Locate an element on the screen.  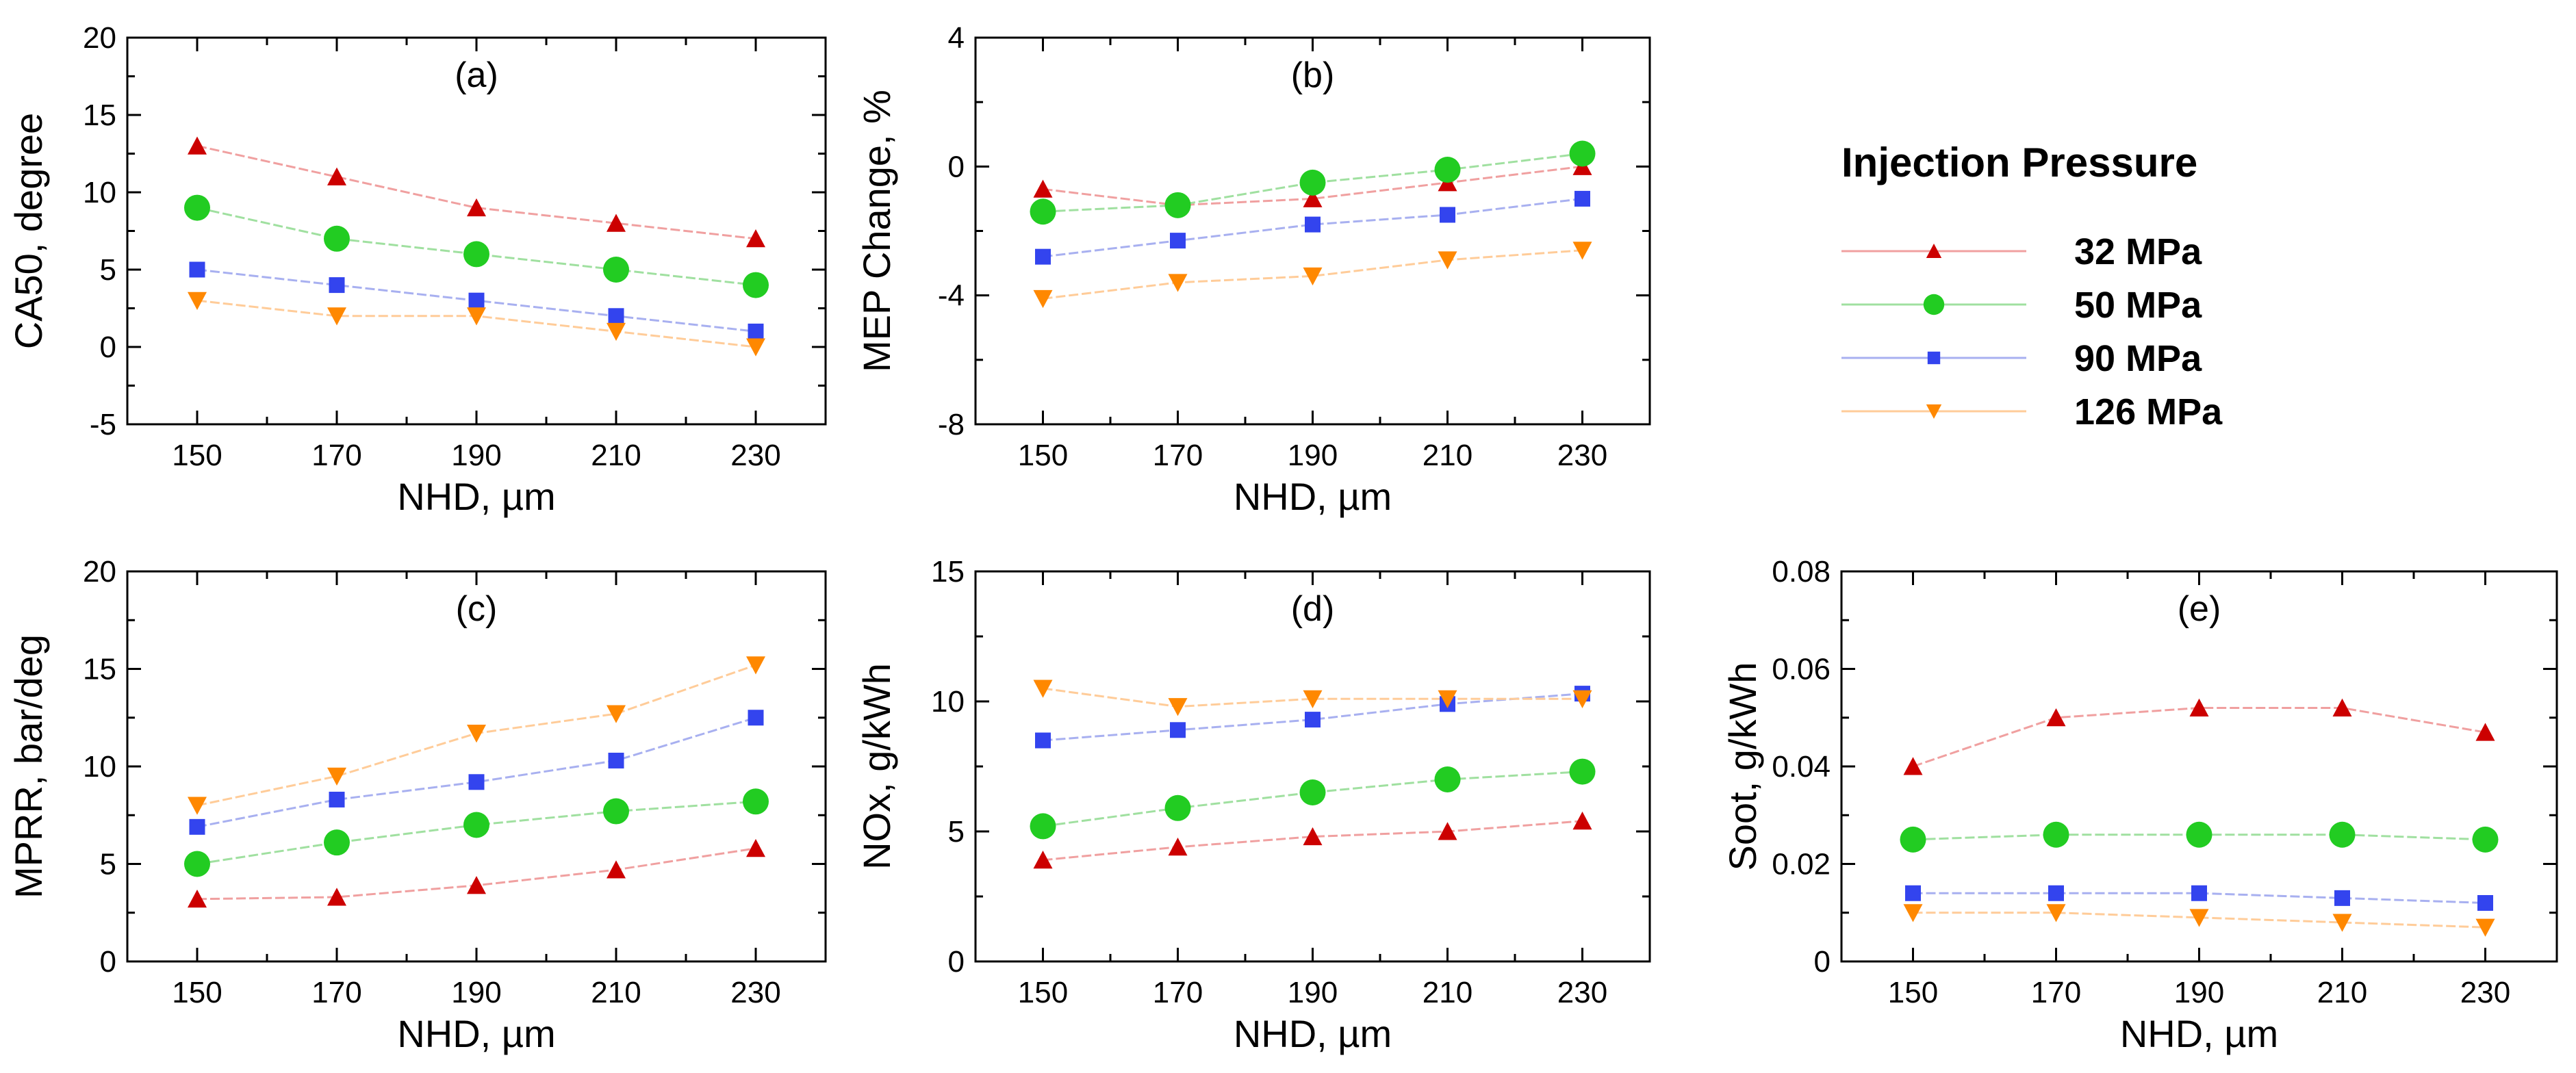
y-axis-title: MEP Change, % is located at coordinates (876, 231).